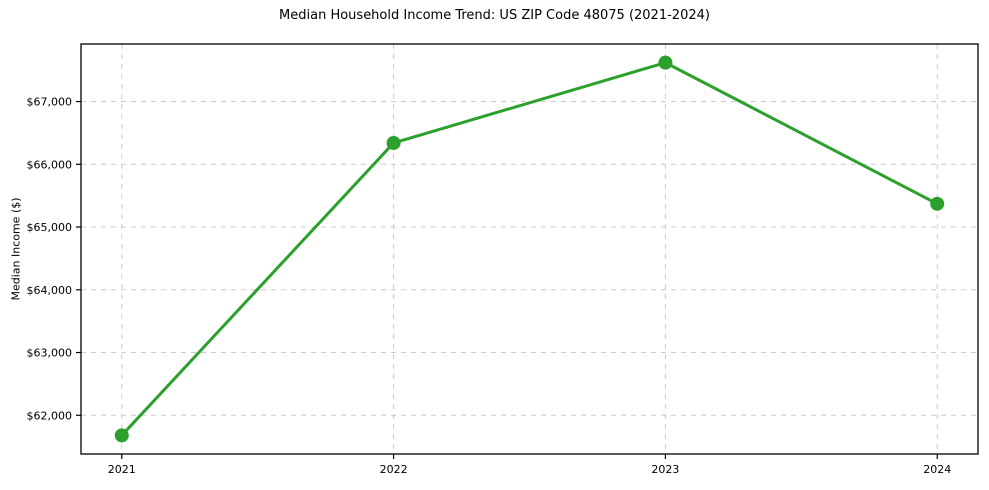 The width and height of the screenshot is (989, 490). What do you see at coordinates (50, 102) in the screenshot?
I see `y-tick-label: $67,000` at bounding box center [50, 102].